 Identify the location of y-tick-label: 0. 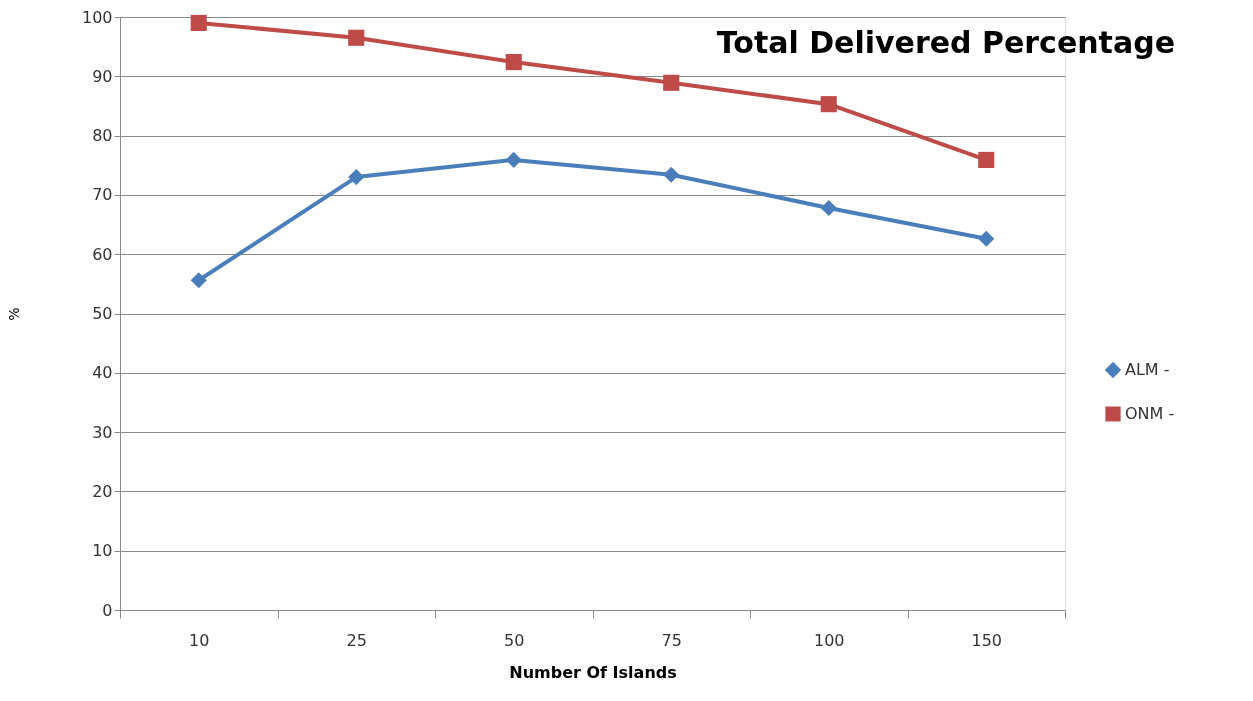
(107, 610).